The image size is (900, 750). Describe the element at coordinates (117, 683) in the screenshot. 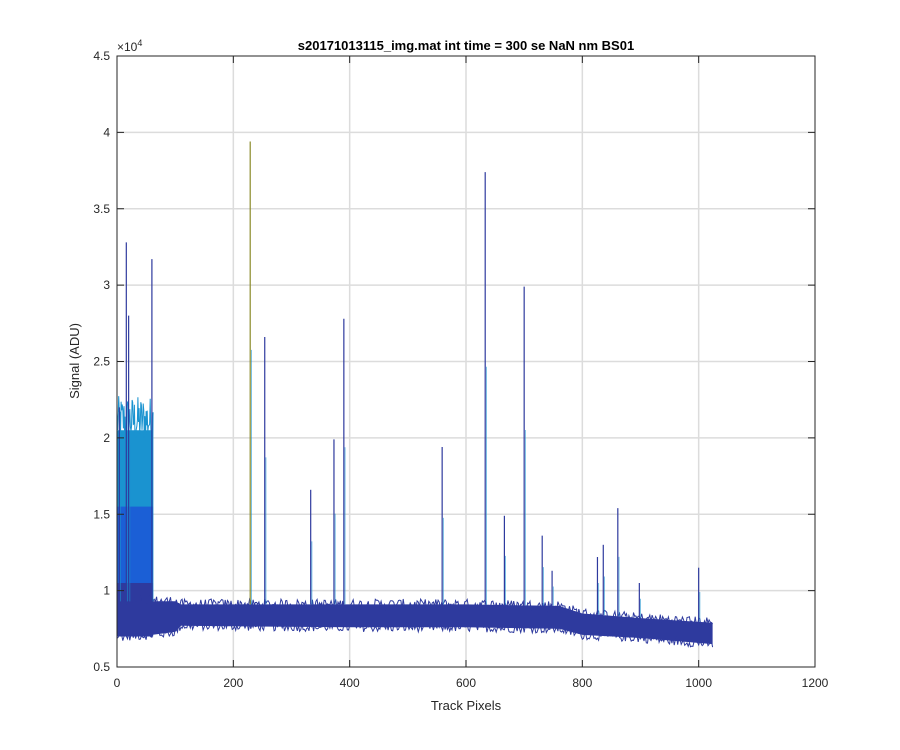

I see `x-tick-label: 0` at that location.